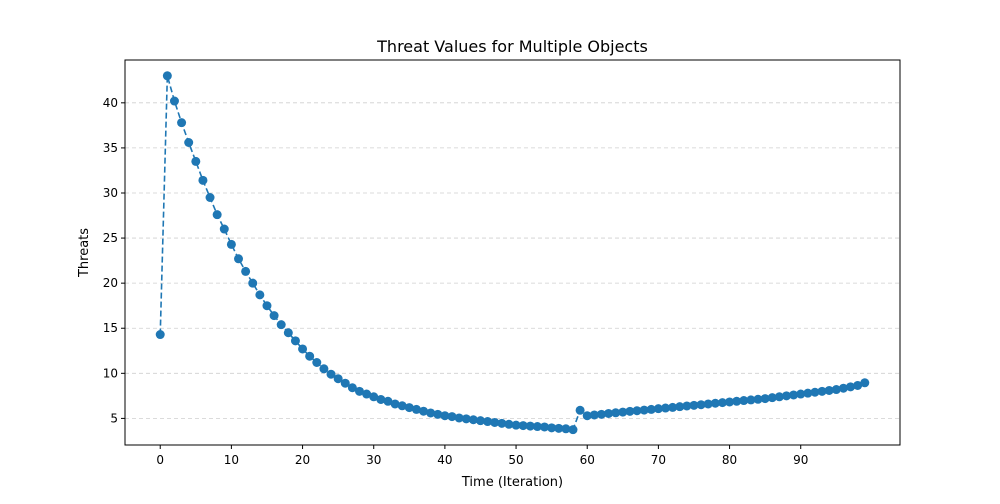 The height and width of the screenshot is (504, 1000). Describe the element at coordinates (110, 238) in the screenshot. I see `y-tick-label: 25` at that location.